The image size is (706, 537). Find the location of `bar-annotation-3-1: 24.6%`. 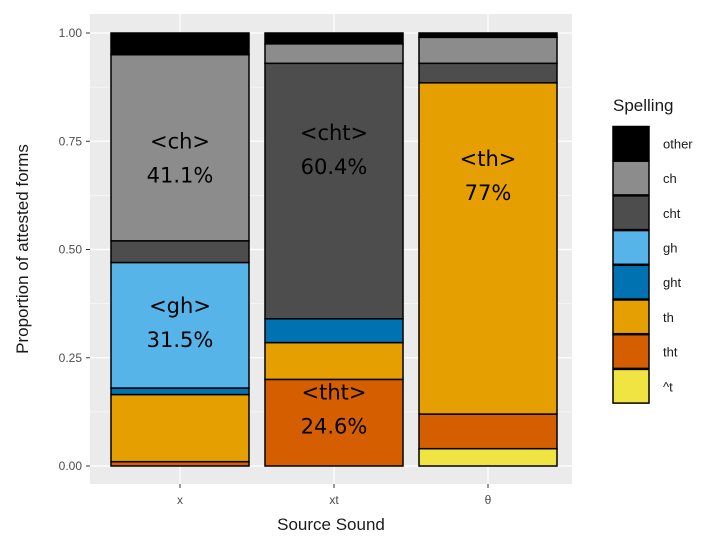

bar-annotation-3-1: 24.6% is located at coordinates (334, 427).